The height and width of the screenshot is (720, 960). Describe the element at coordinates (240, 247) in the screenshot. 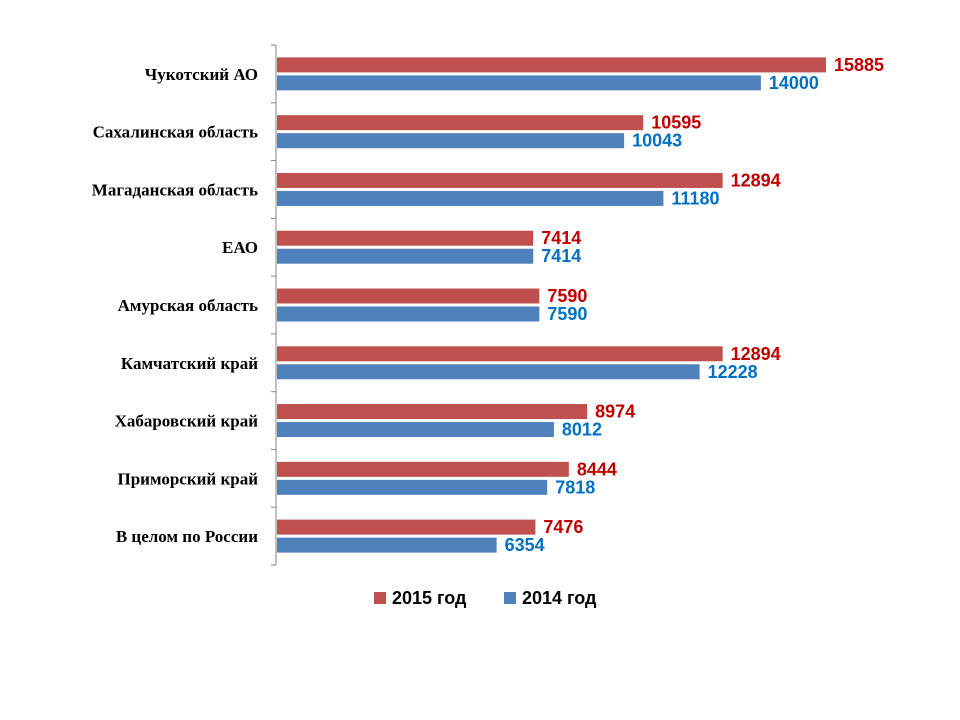

I see `category-label: ЕАО` at that location.